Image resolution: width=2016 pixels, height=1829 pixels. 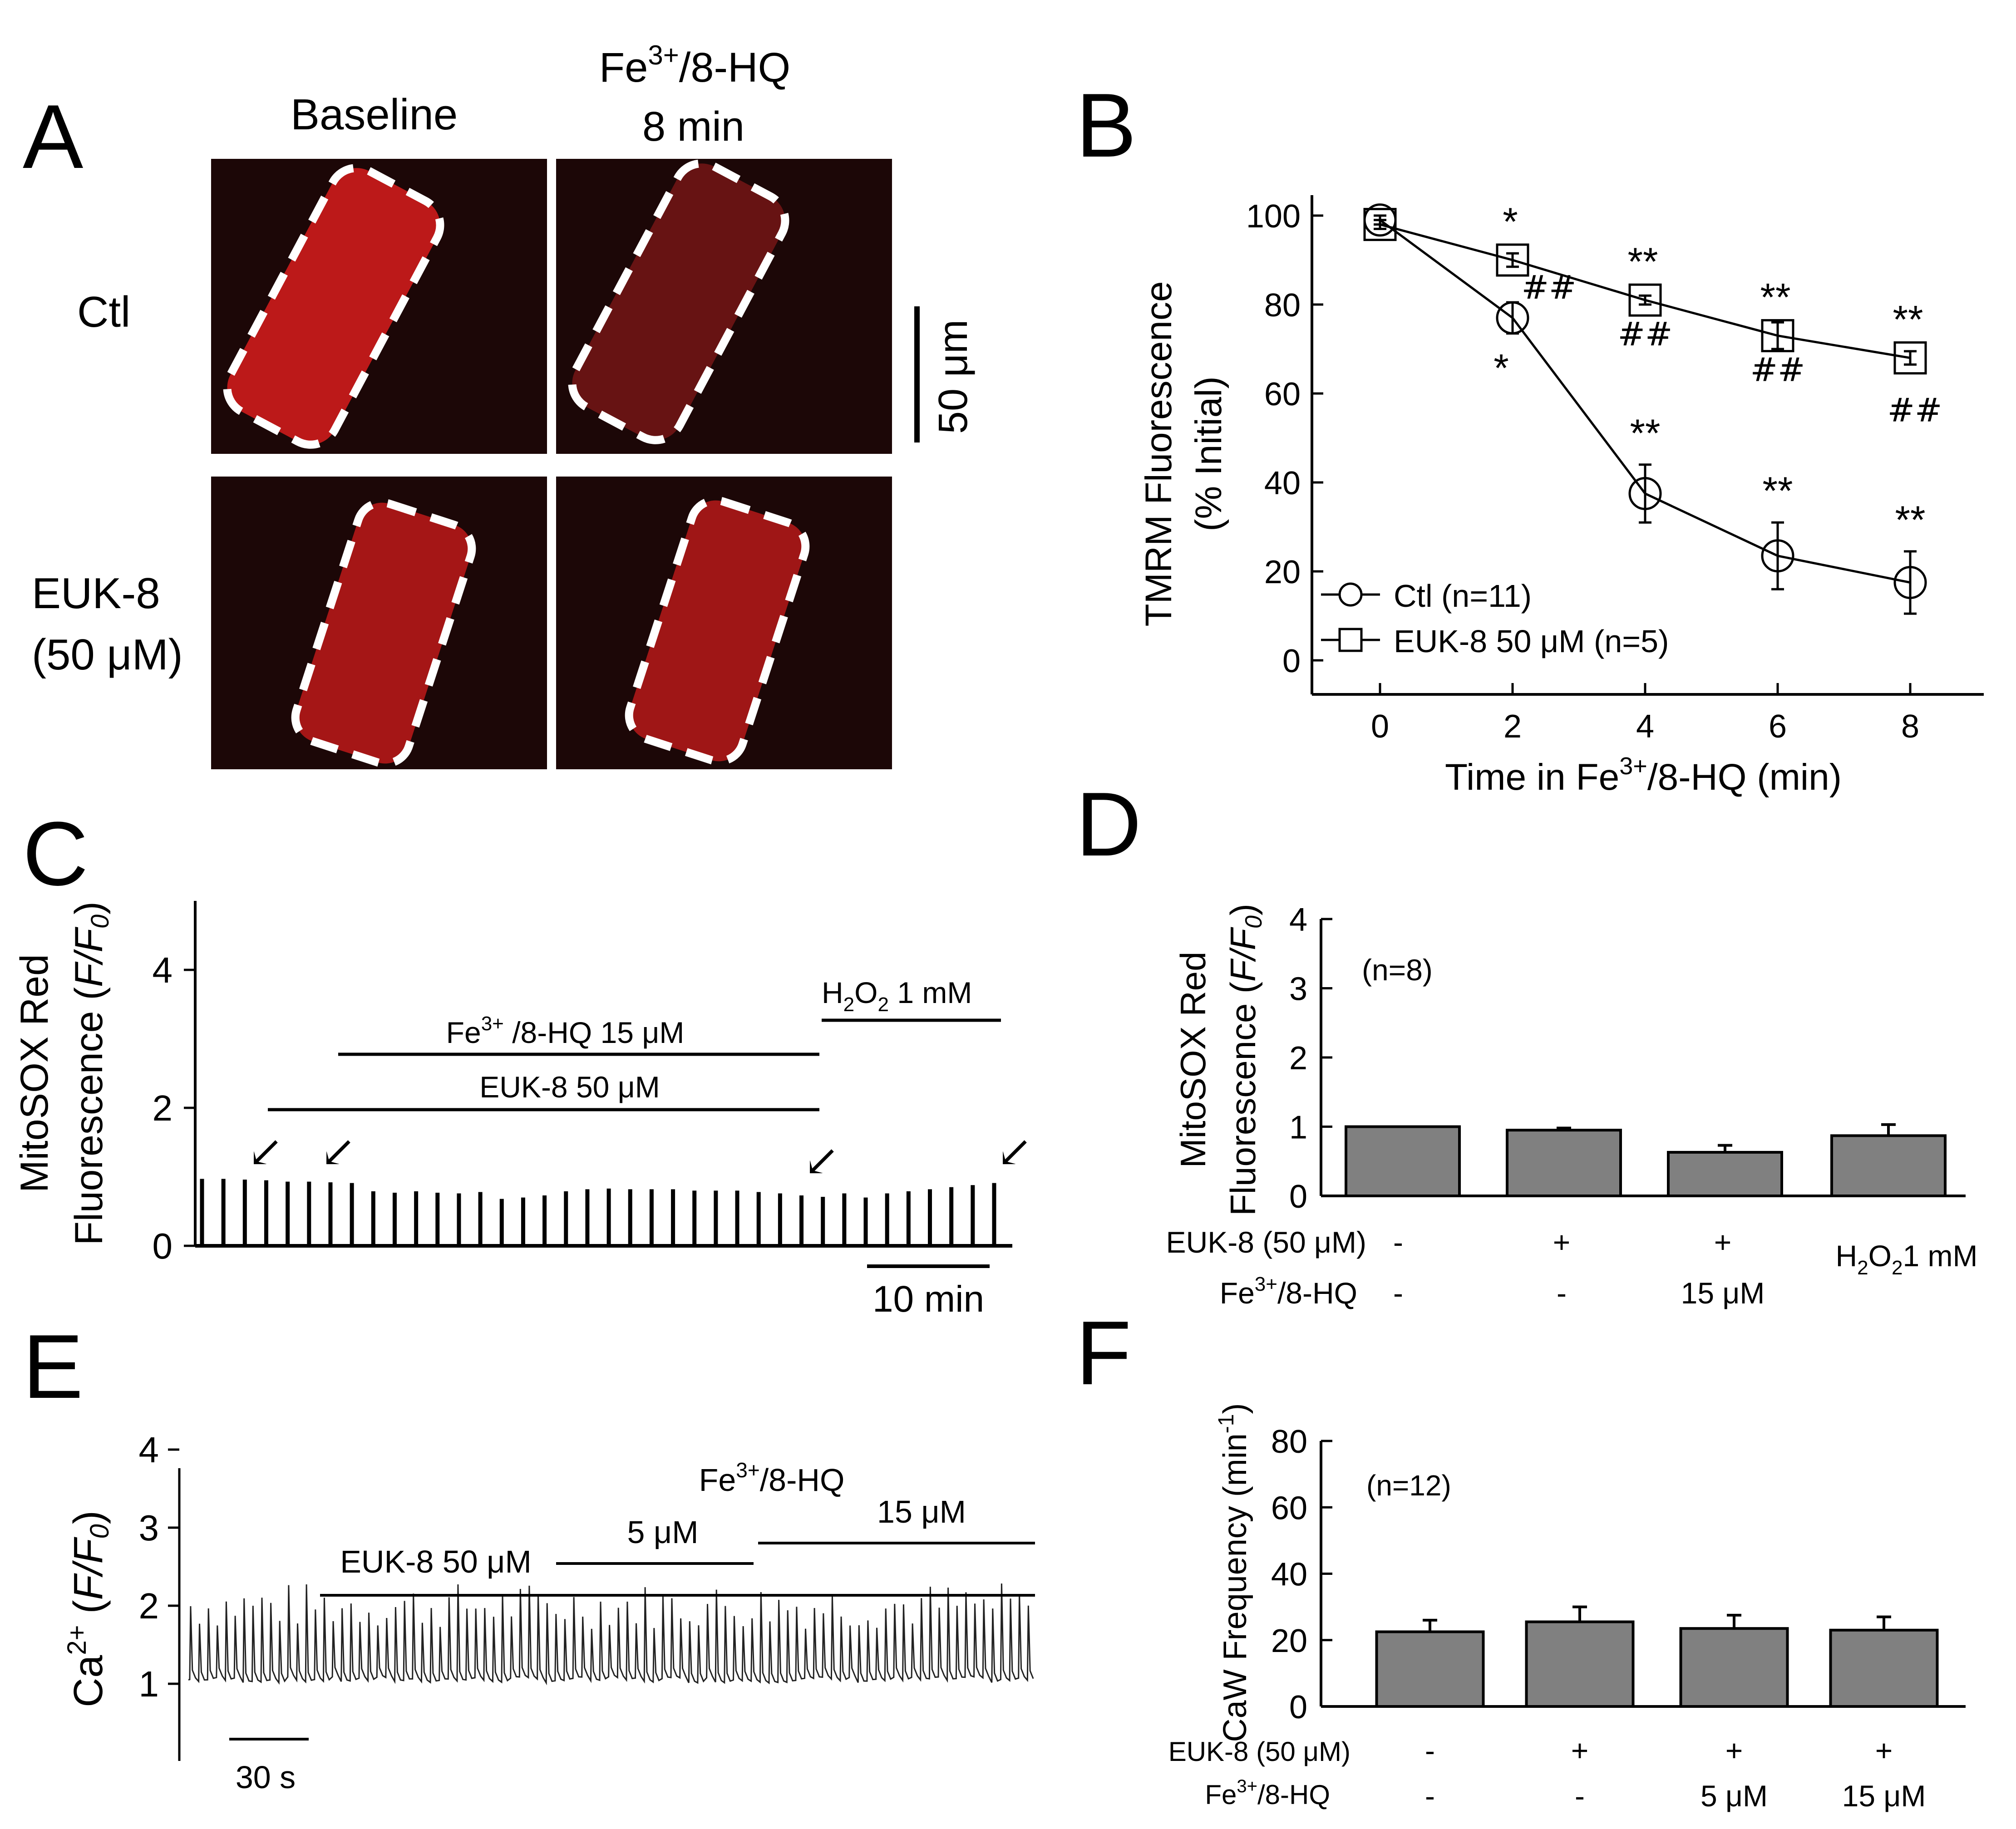 I want to click on legend-ctl-label: Ctl (n=11), so click(x=1463, y=596).